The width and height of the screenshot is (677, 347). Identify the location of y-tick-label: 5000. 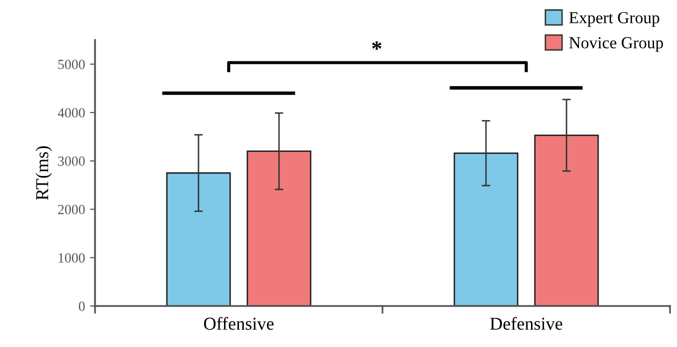
(71, 65).